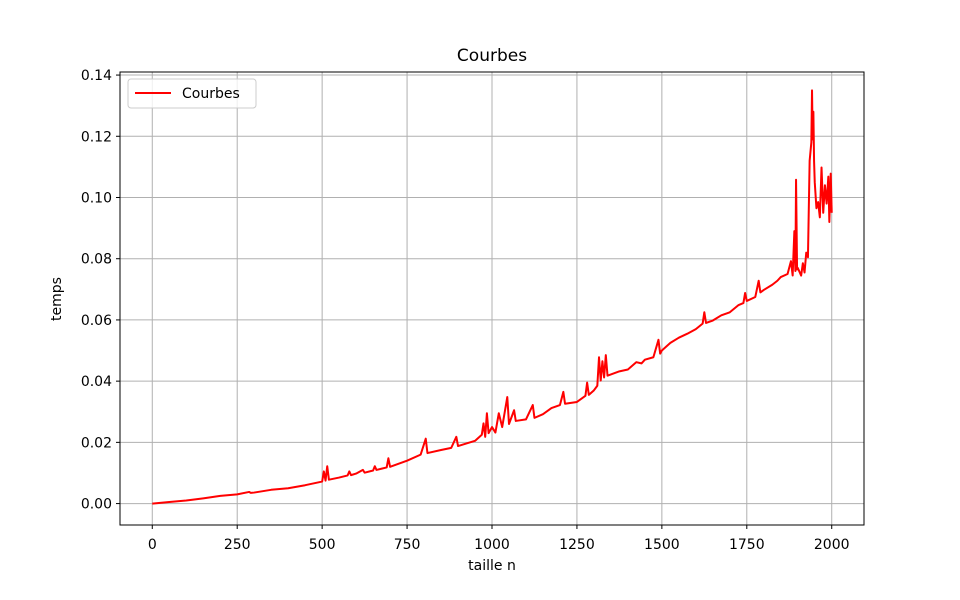 This screenshot has height=600, width=960. I want to click on x-tick-label: 250, so click(237, 545).